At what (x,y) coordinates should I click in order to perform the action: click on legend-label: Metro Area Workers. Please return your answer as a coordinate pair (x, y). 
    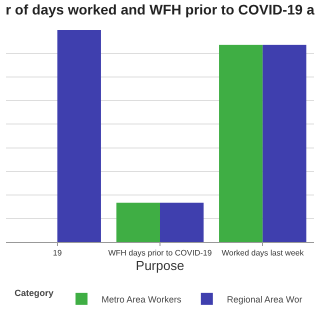
    Looking at the image, I should click on (142, 299).